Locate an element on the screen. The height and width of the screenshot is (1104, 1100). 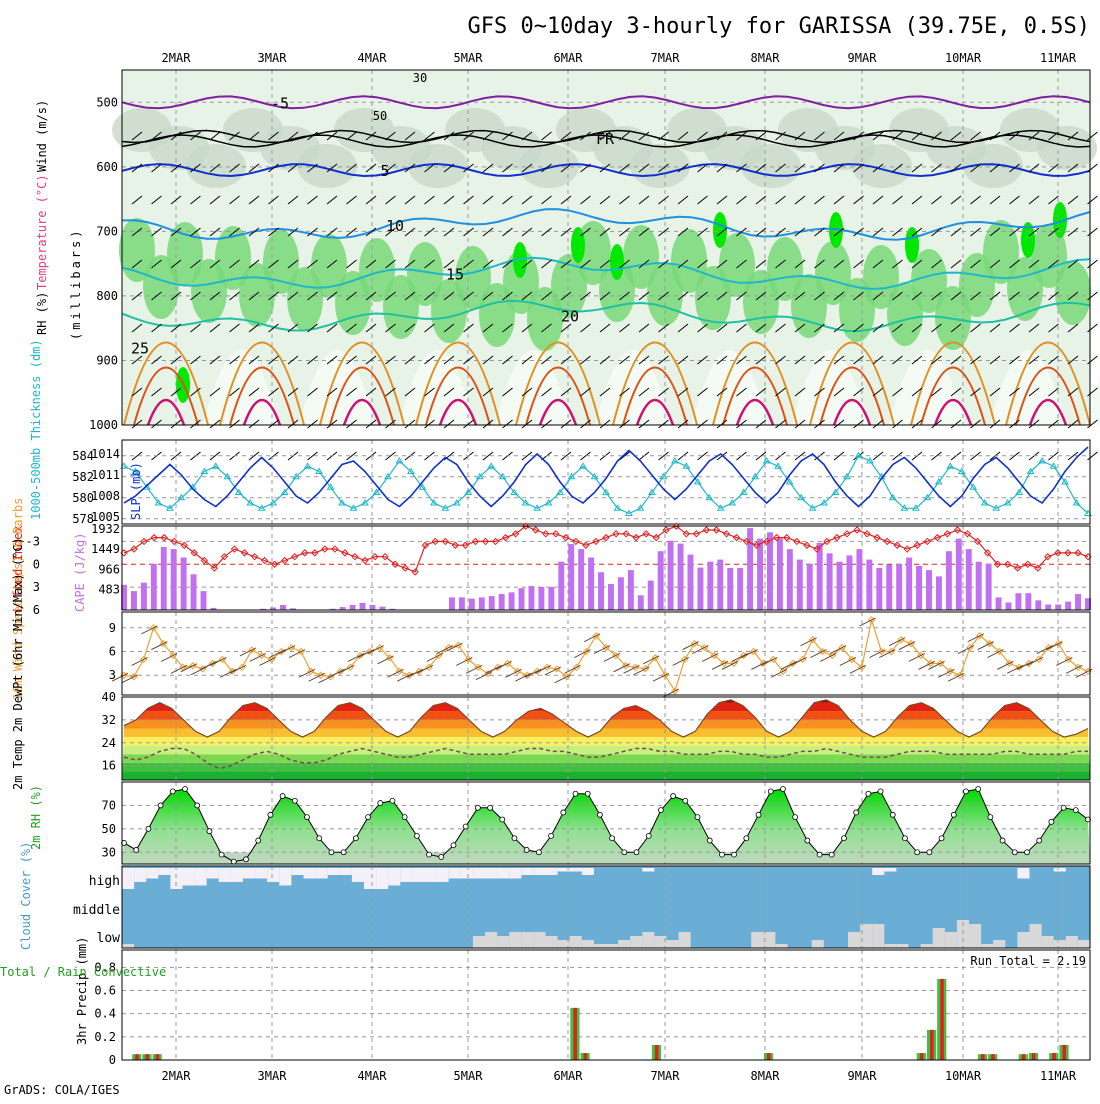
thickness-label: 1000-500mb Thickness (dm) is located at coordinates (36, 429).